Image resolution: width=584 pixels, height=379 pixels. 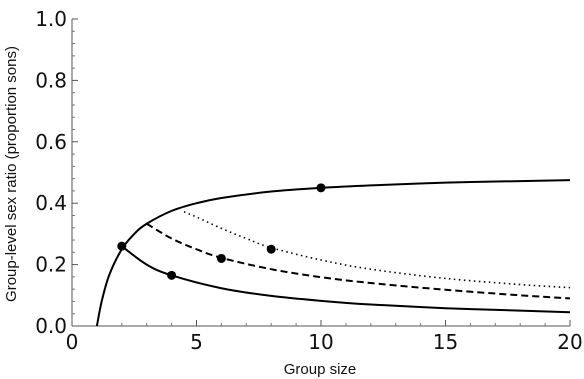 I want to click on x-tick-label: 15, so click(x=445, y=342).